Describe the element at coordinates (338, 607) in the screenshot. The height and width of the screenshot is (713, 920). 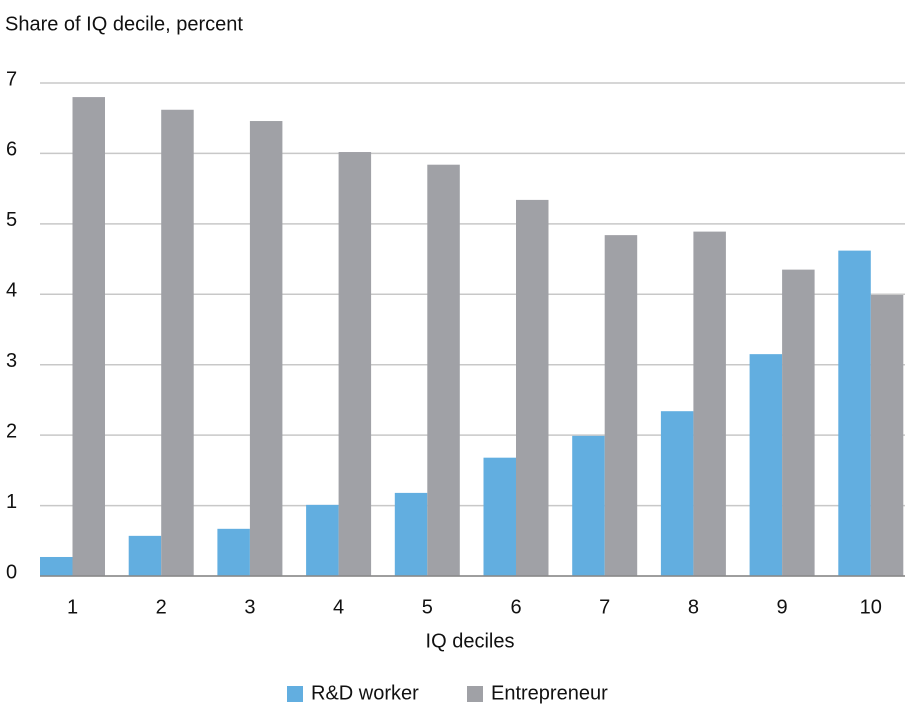
I see `x-tick-label: 4` at that location.